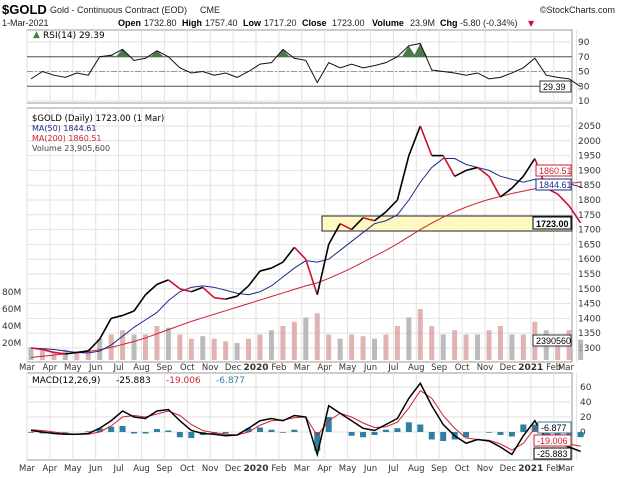  What do you see at coordinates (252, 23) in the screenshot?
I see `low-label: Low` at bounding box center [252, 23].